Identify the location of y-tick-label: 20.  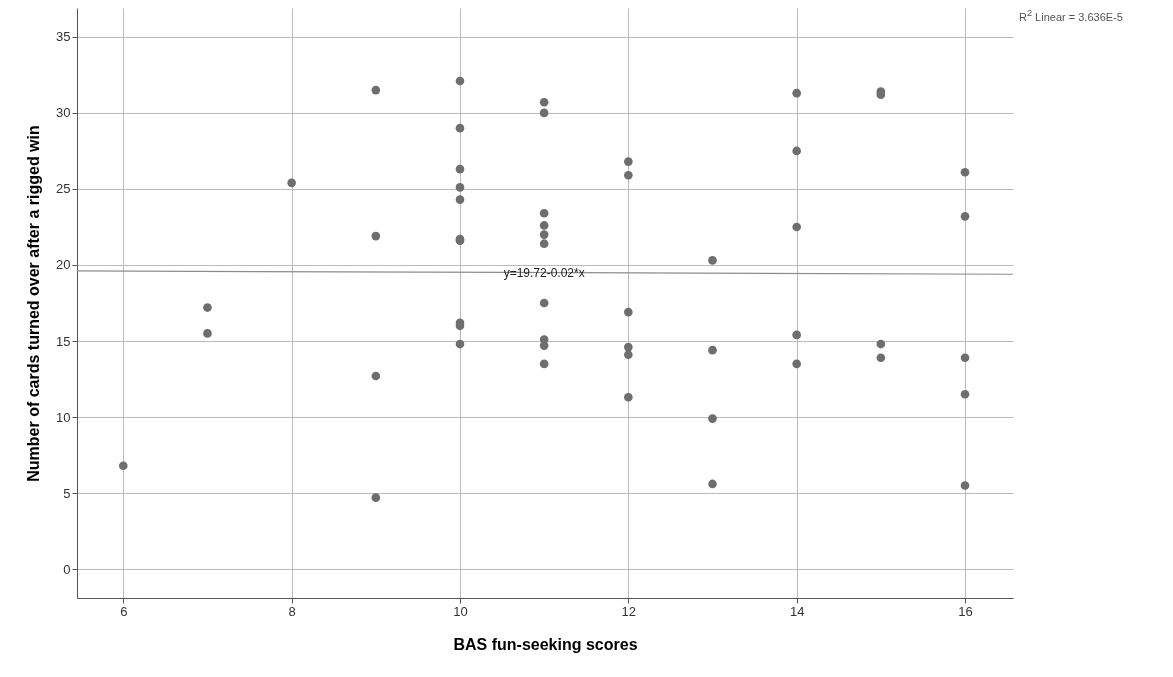
(63, 265).